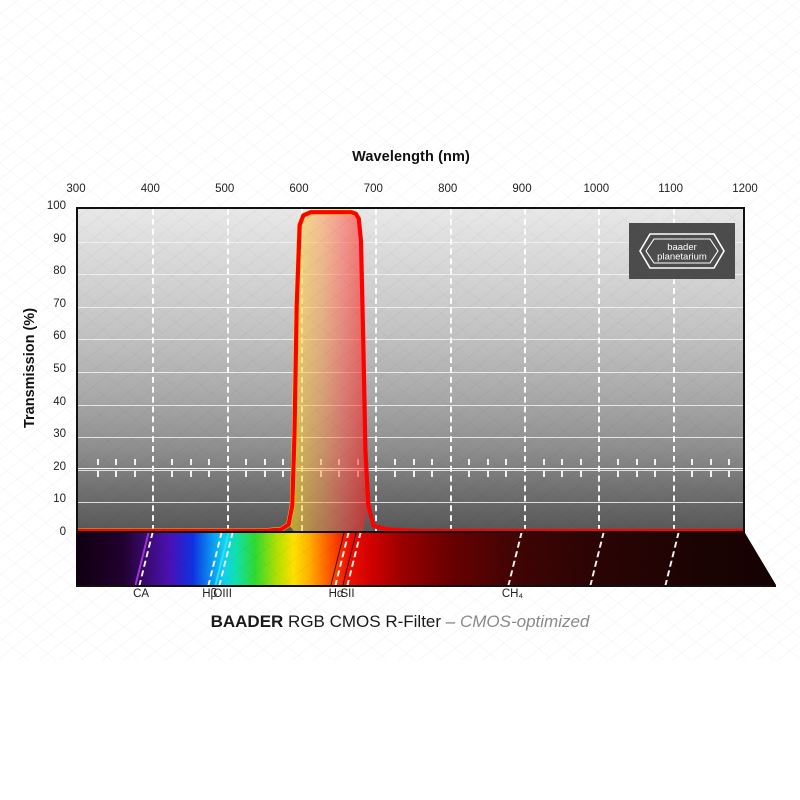 This screenshot has height=800, width=800. I want to click on x-tick-1200: 1200, so click(745, 189).